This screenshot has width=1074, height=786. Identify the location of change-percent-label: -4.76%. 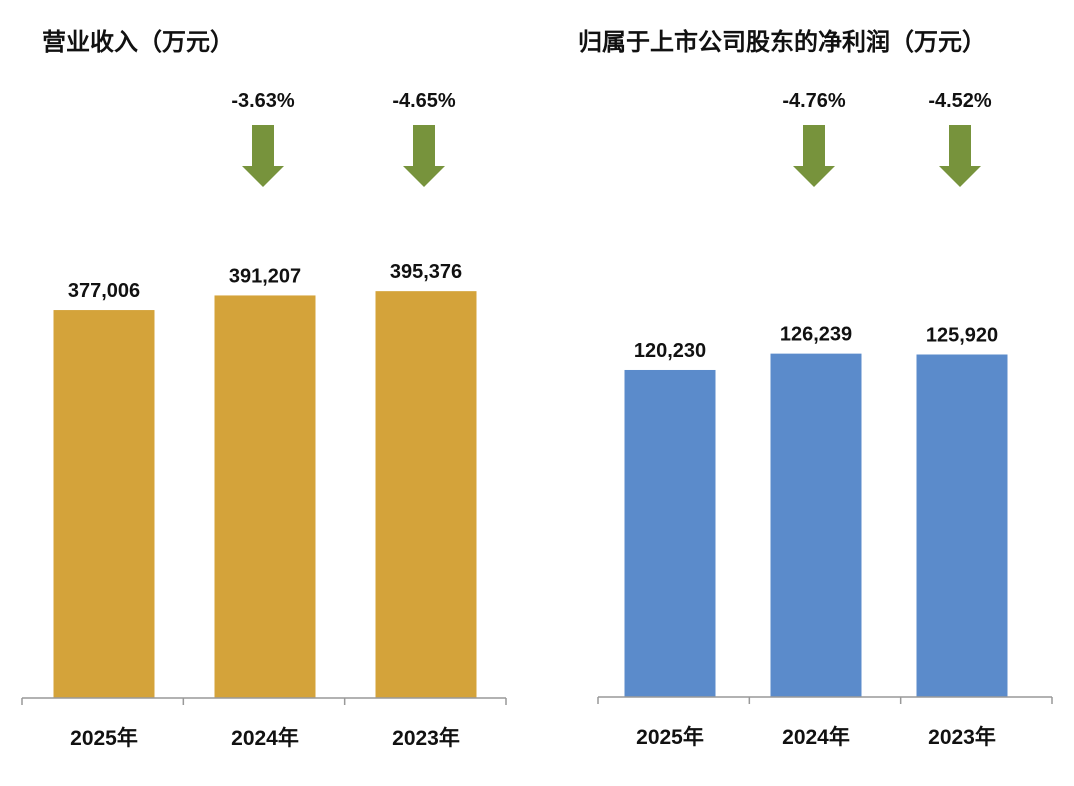
(814, 101).